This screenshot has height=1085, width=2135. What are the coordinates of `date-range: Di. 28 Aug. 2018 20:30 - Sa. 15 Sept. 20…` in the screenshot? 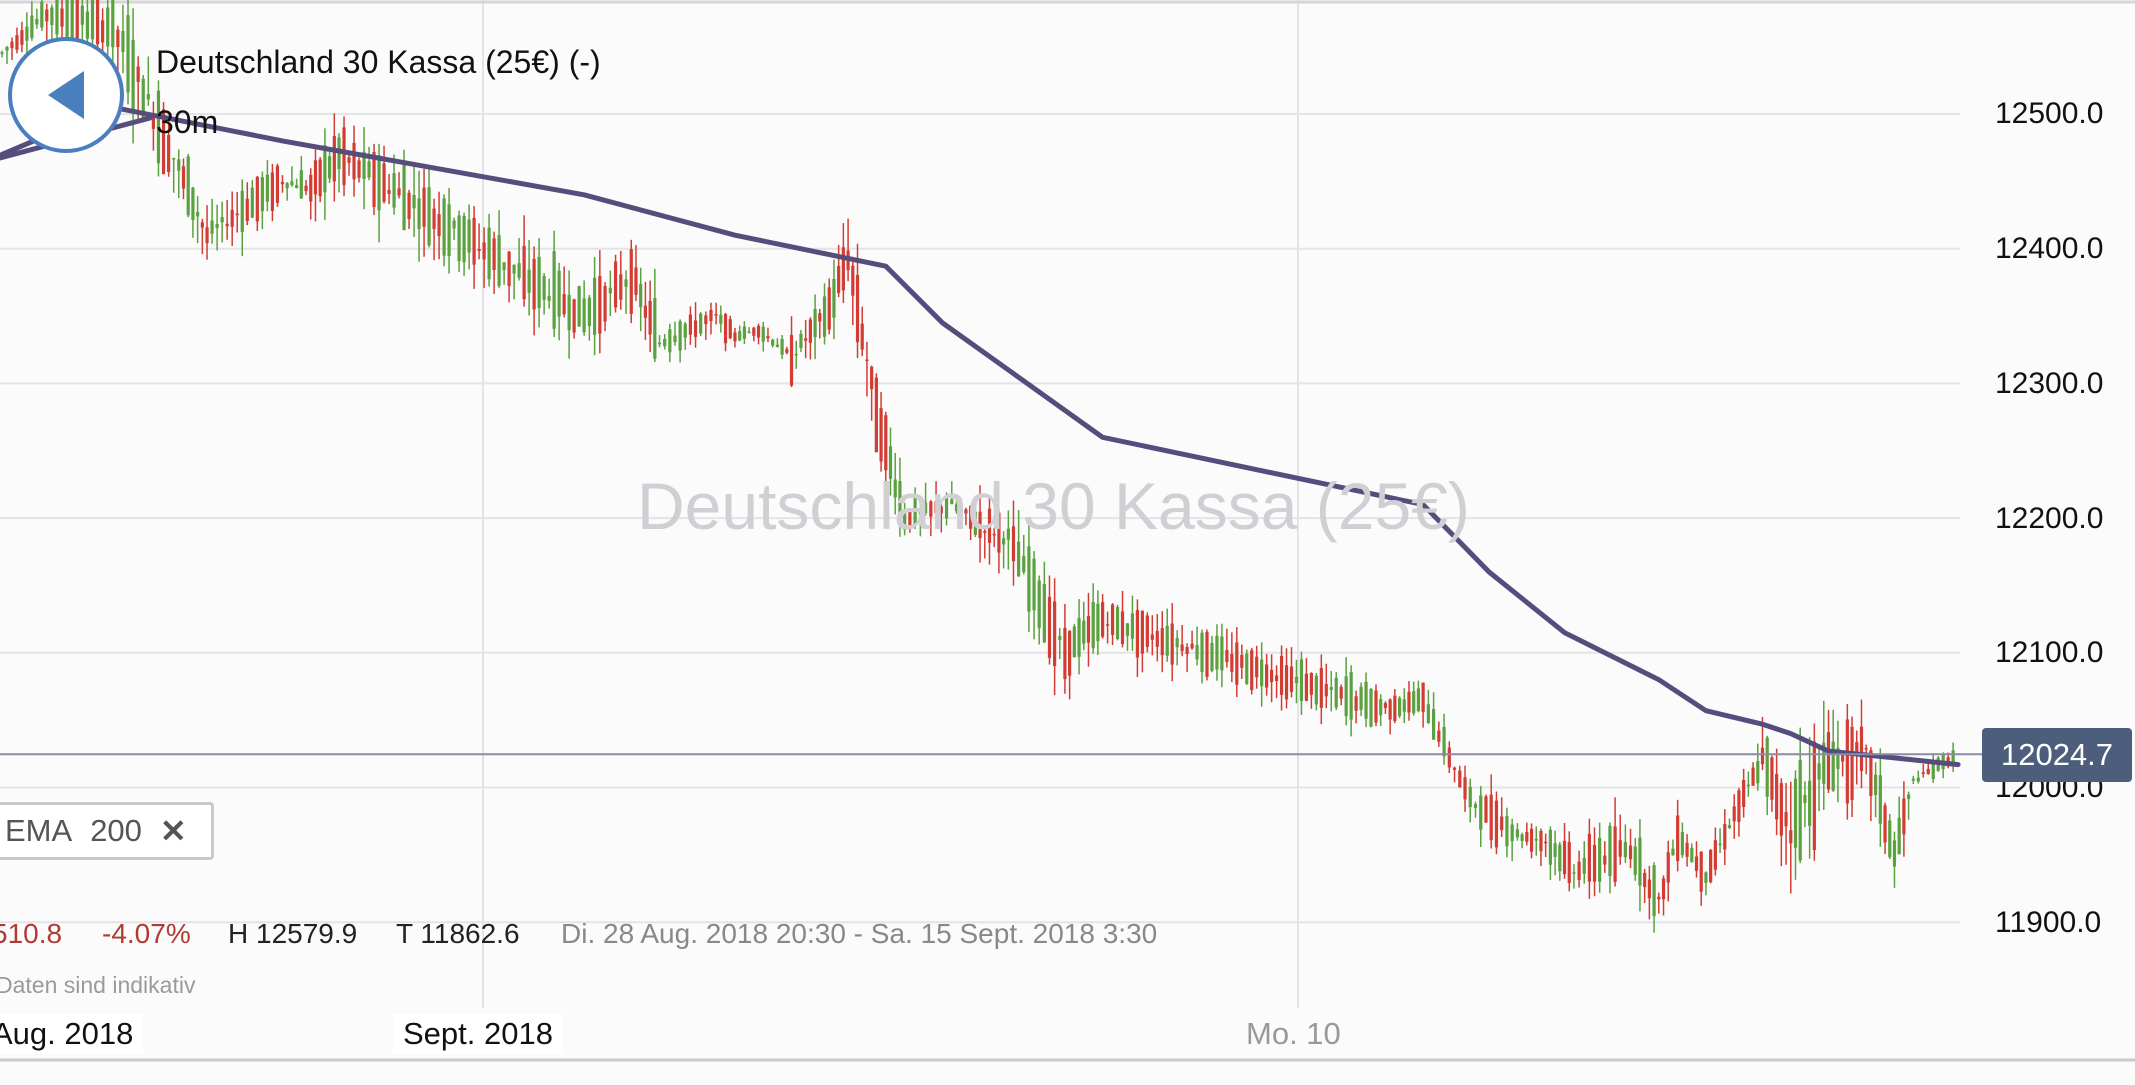 It's located at (859, 933).